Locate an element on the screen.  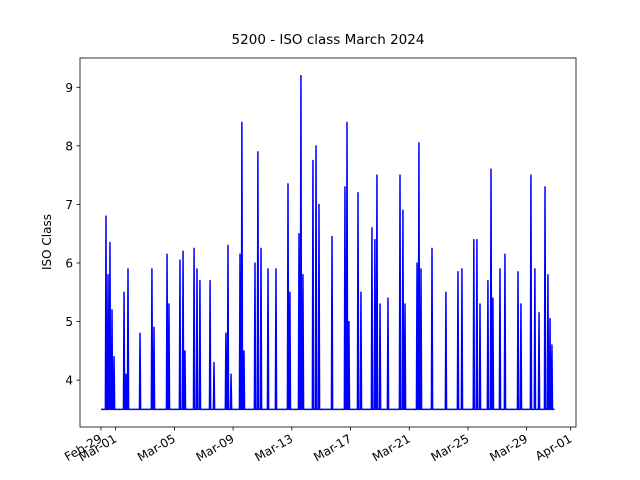
x-tick-label: Mar-29 is located at coordinates (508, 447).